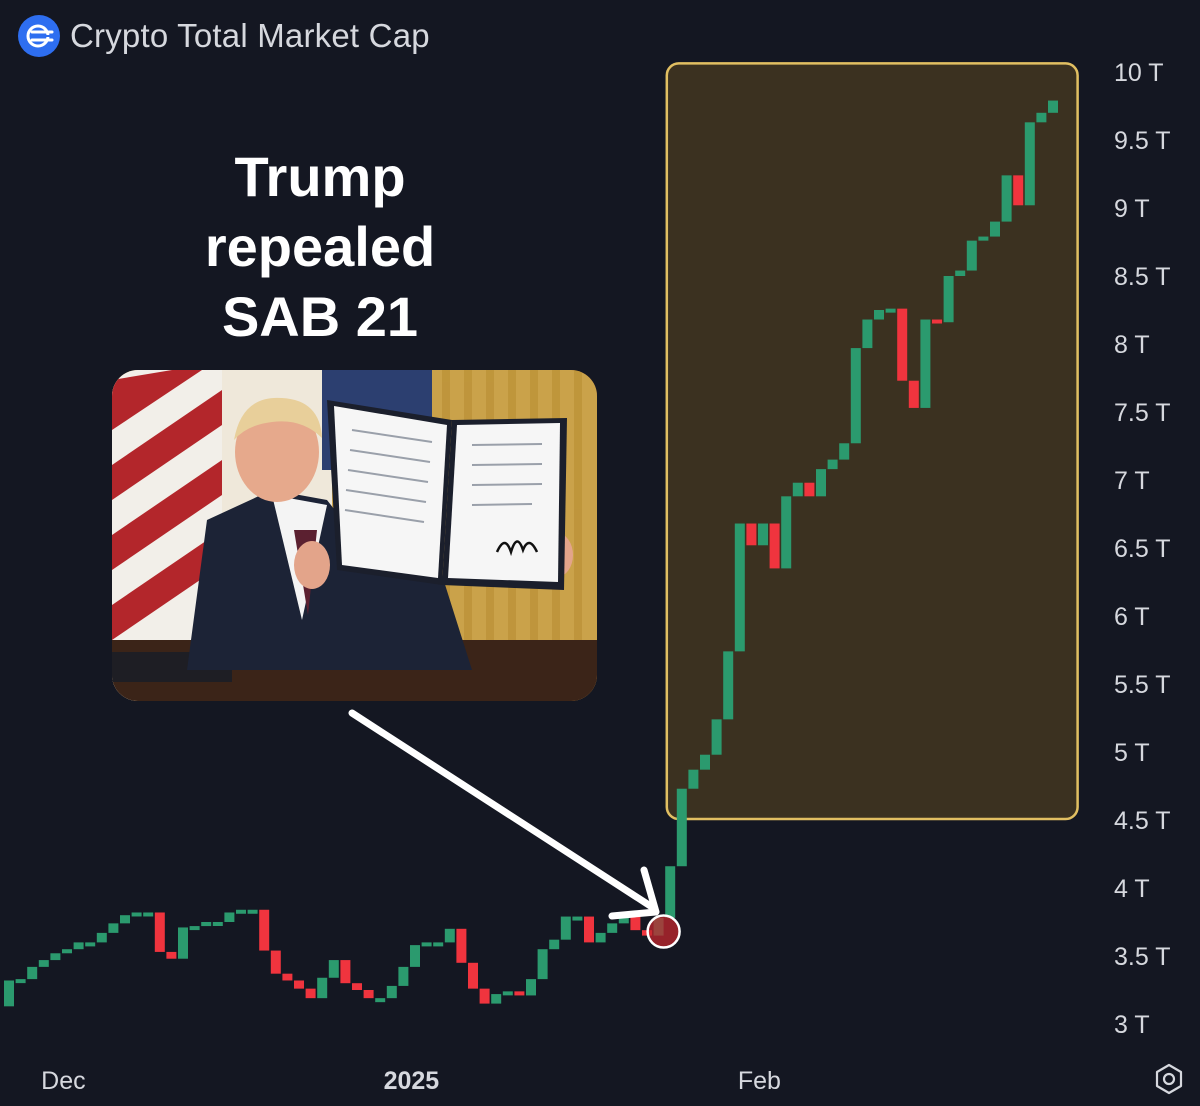  What do you see at coordinates (1142, 685) in the screenshot?
I see `y-tick-label: 5.5 T` at bounding box center [1142, 685].